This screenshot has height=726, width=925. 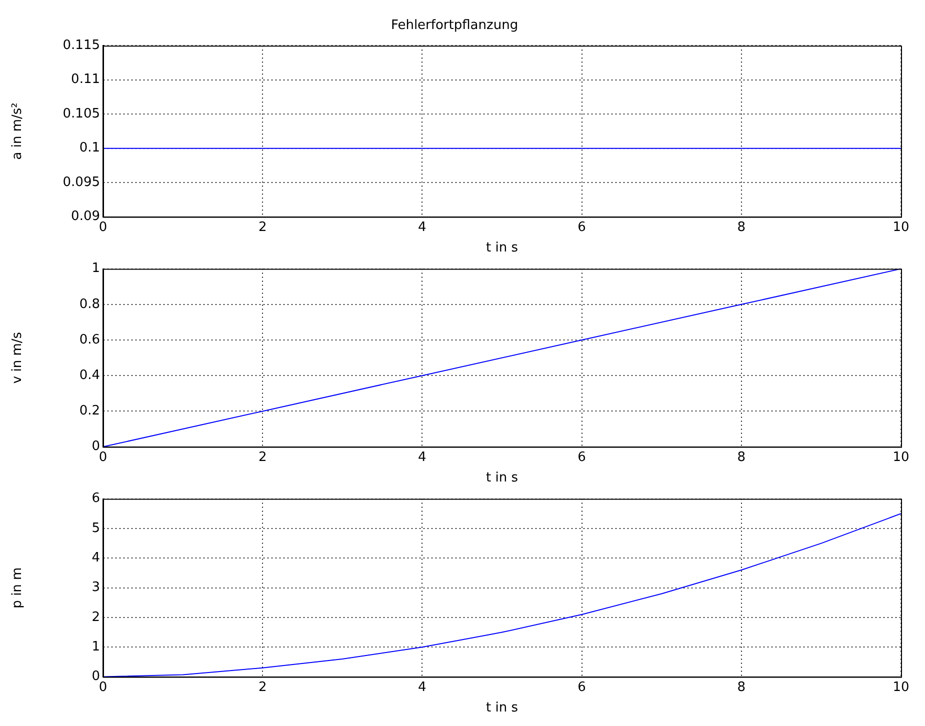 What do you see at coordinates (89, 340) in the screenshot?
I see `y-tick-label: 0.6` at bounding box center [89, 340].